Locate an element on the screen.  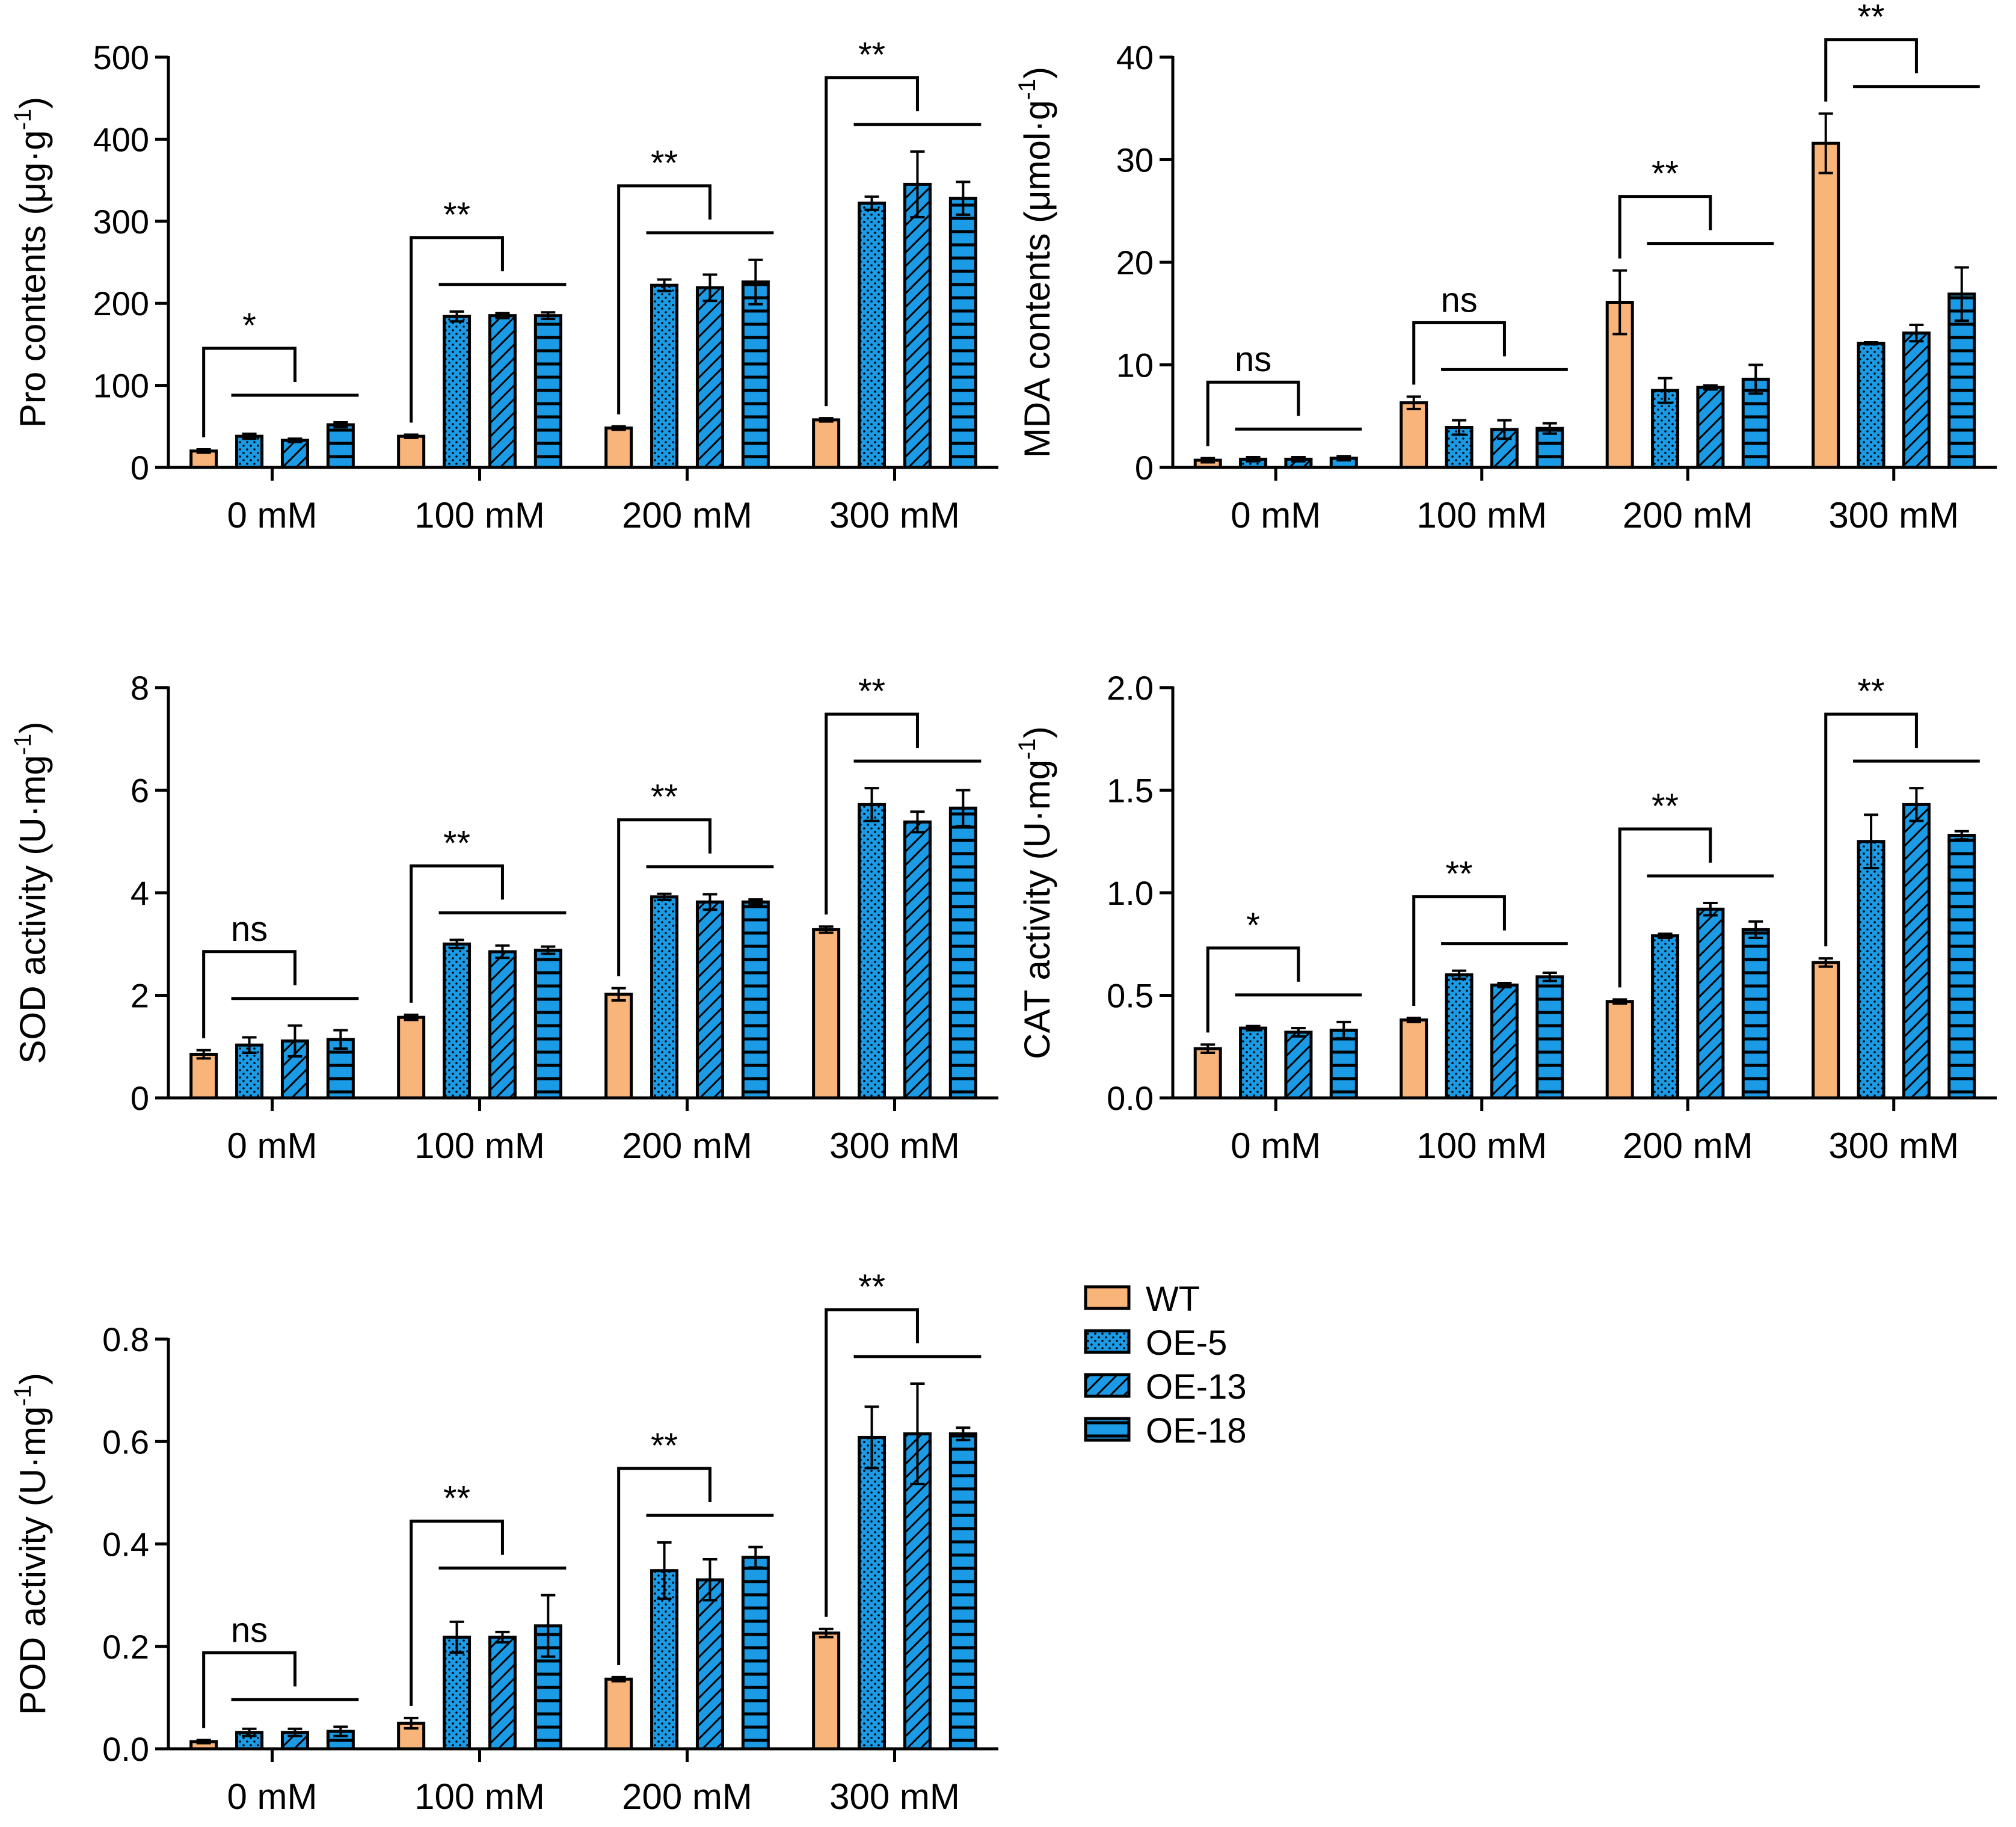
y-tick-label: 4 is located at coordinates (140, 893).